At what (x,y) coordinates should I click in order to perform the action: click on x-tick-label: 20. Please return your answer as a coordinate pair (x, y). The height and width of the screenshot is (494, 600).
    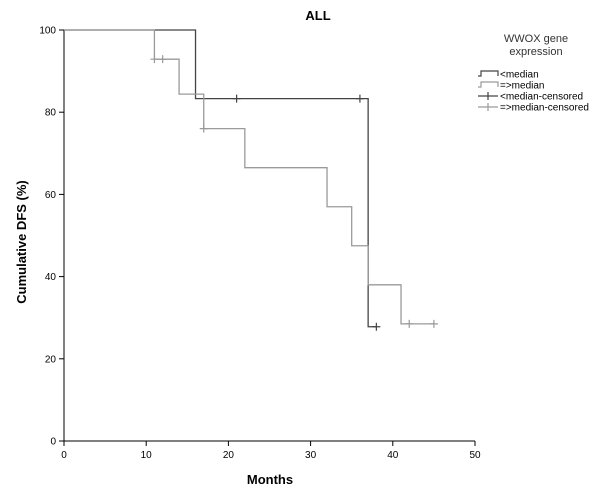
    Looking at the image, I should click on (229, 455).